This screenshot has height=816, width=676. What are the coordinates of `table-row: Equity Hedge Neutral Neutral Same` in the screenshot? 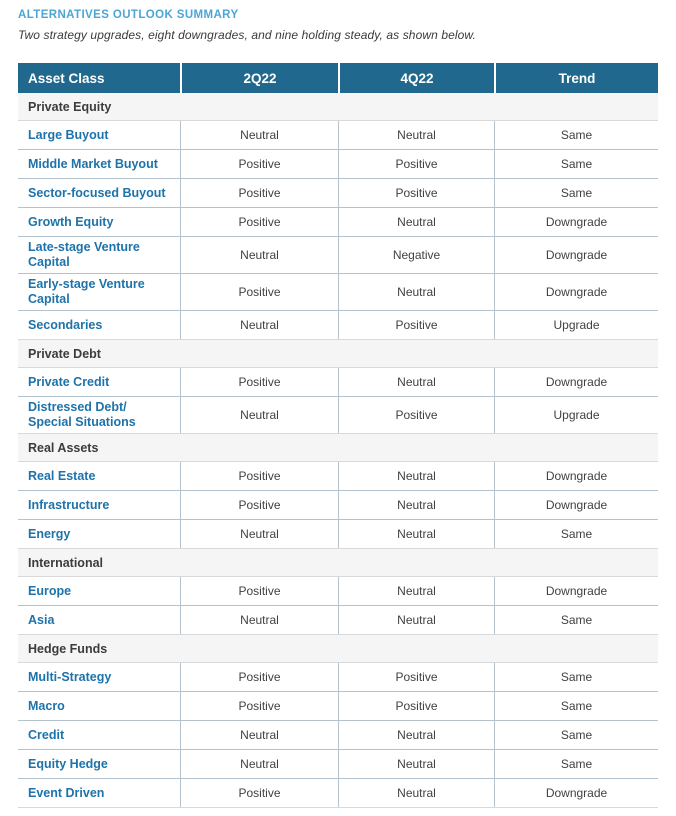 It's located at (338, 764).